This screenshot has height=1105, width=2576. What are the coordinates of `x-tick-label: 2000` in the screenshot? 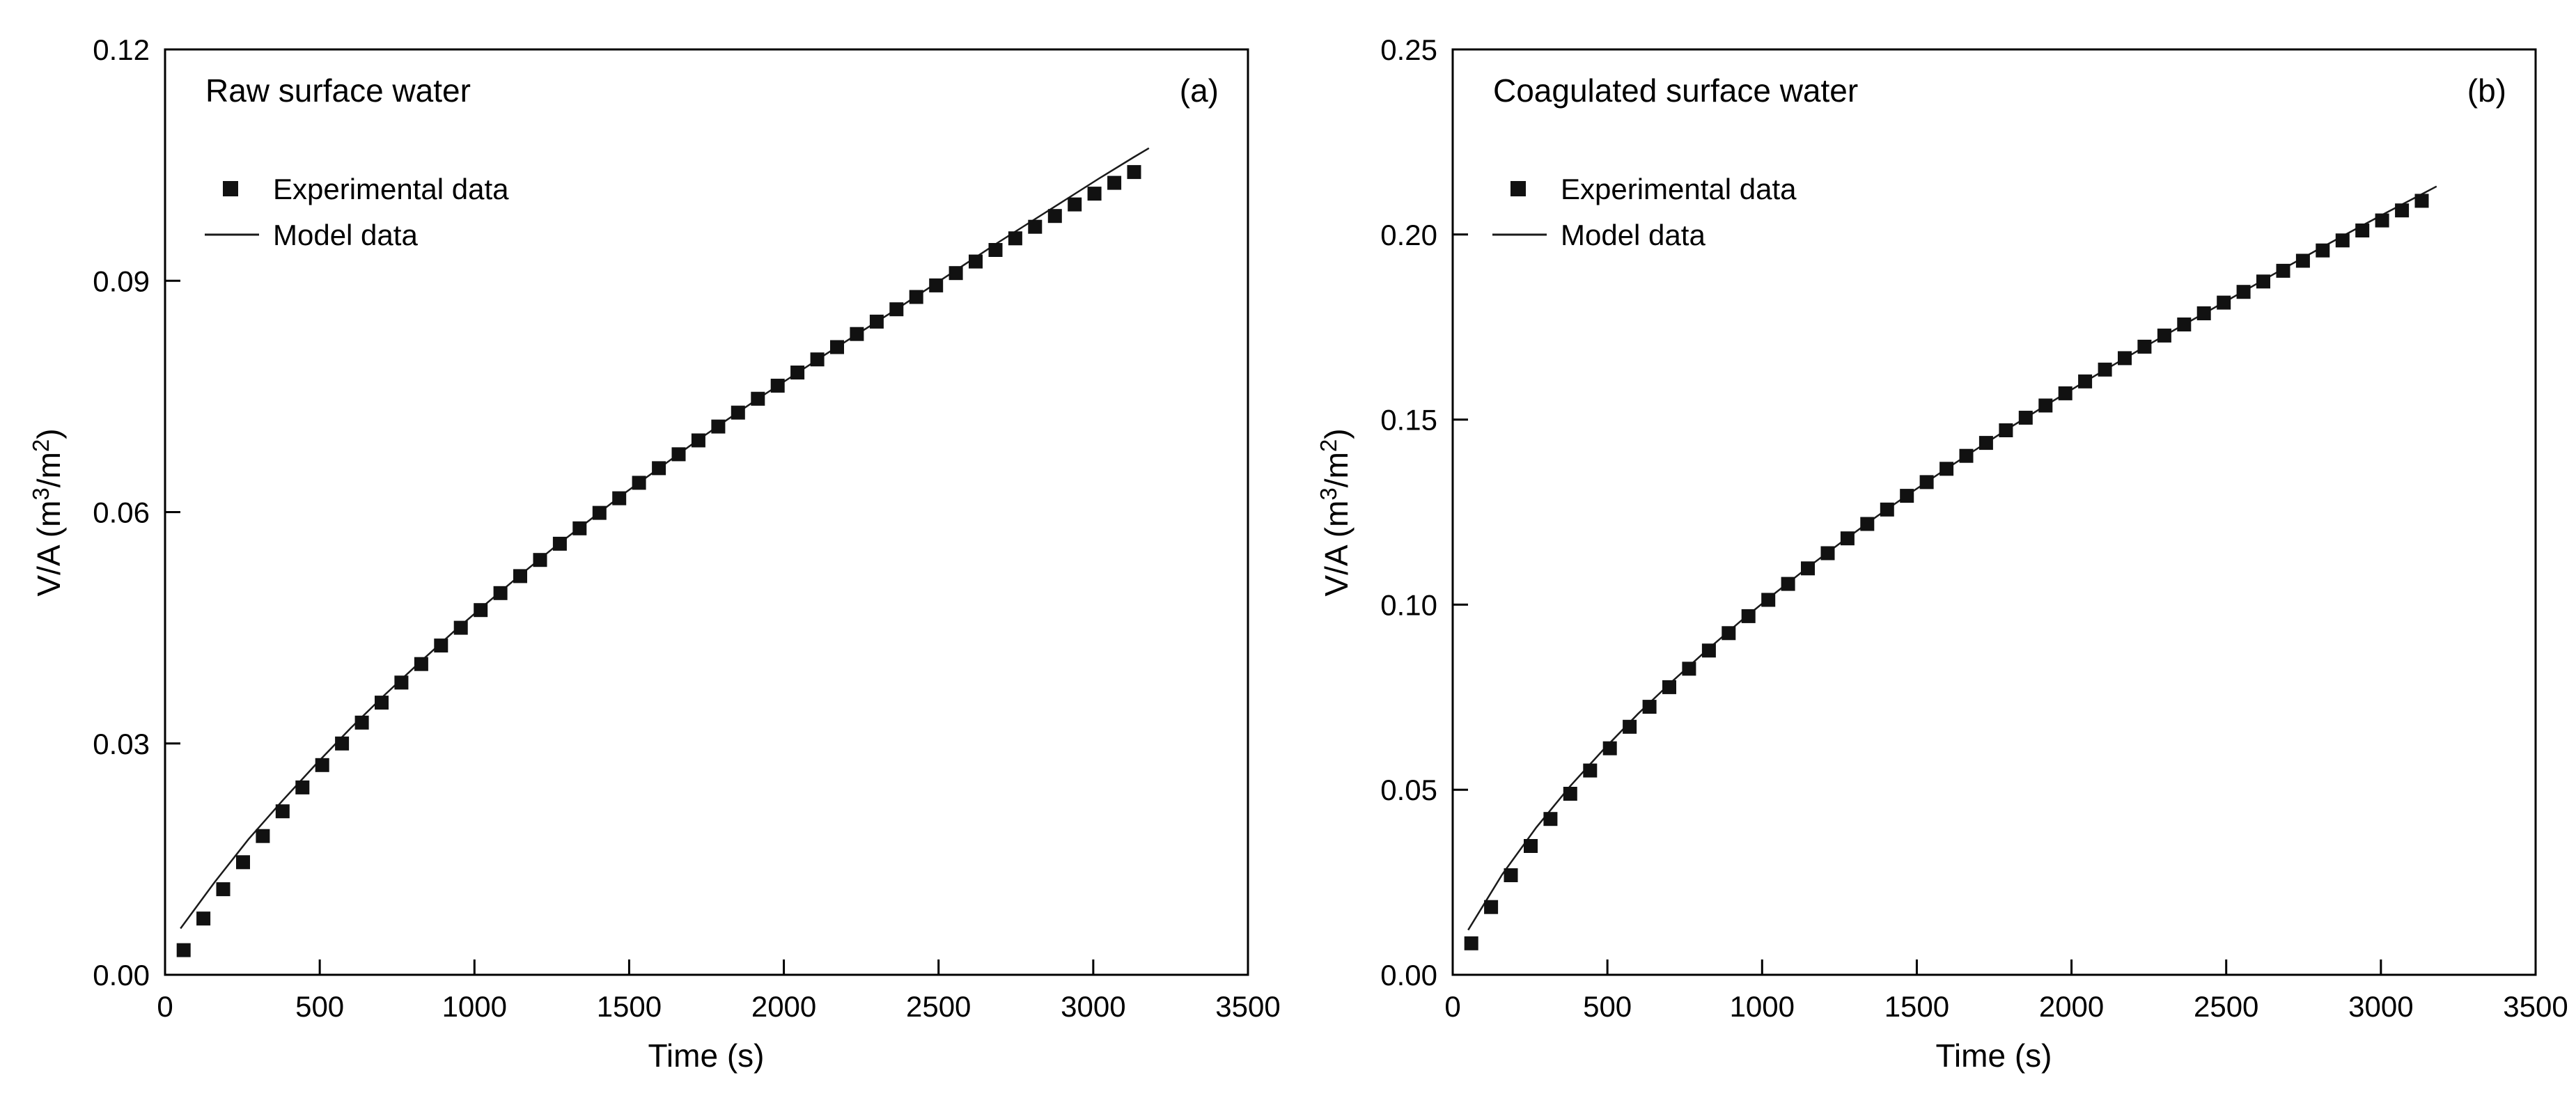 It's located at (783, 1006).